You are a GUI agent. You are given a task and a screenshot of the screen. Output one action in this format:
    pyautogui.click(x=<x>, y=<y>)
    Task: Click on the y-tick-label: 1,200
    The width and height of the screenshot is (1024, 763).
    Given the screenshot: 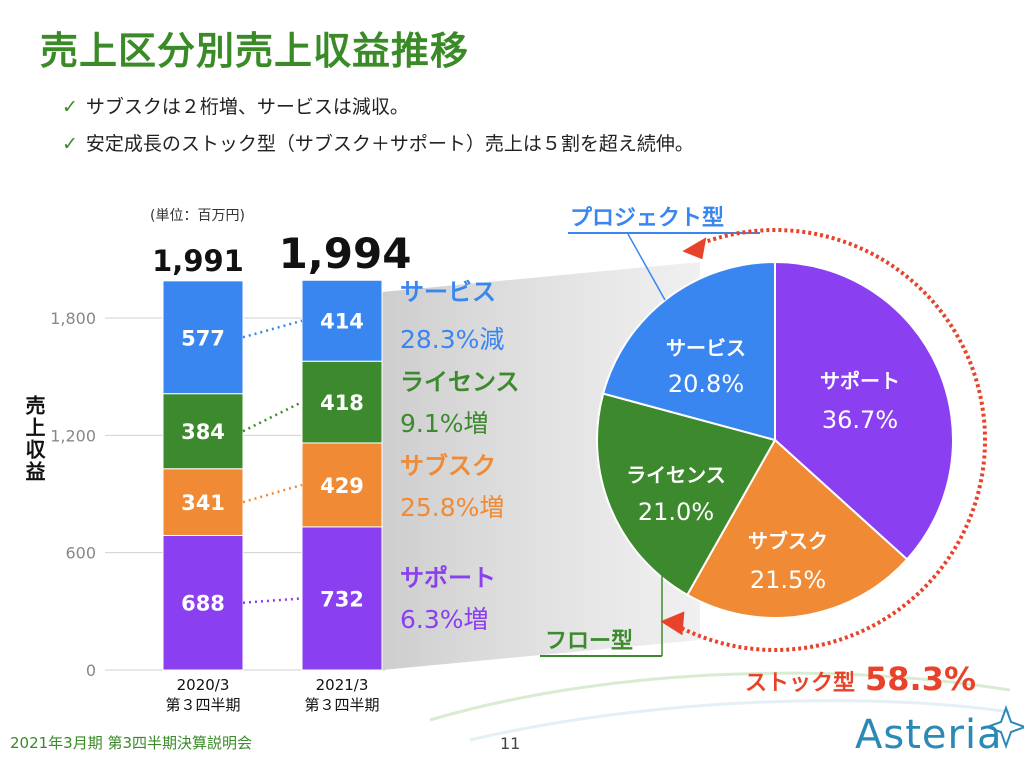 What is the action you would take?
    pyautogui.click(x=73, y=435)
    